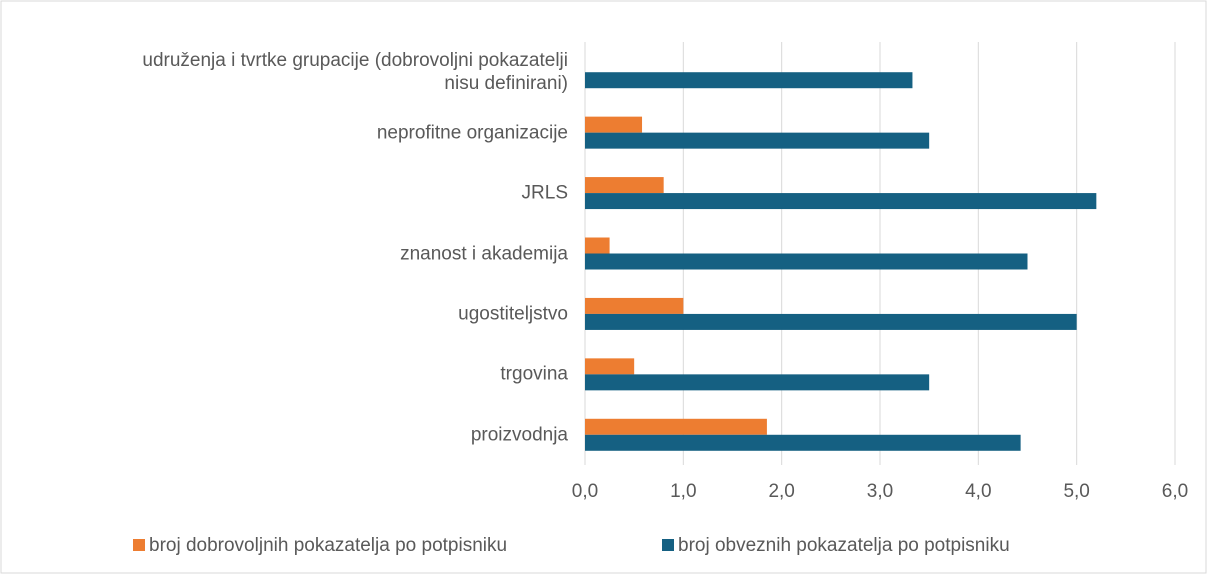 Image resolution: width=1208 pixels, height=575 pixels. What do you see at coordinates (585, 491) in the screenshot?
I see `x-tick-label: 0,0` at bounding box center [585, 491].